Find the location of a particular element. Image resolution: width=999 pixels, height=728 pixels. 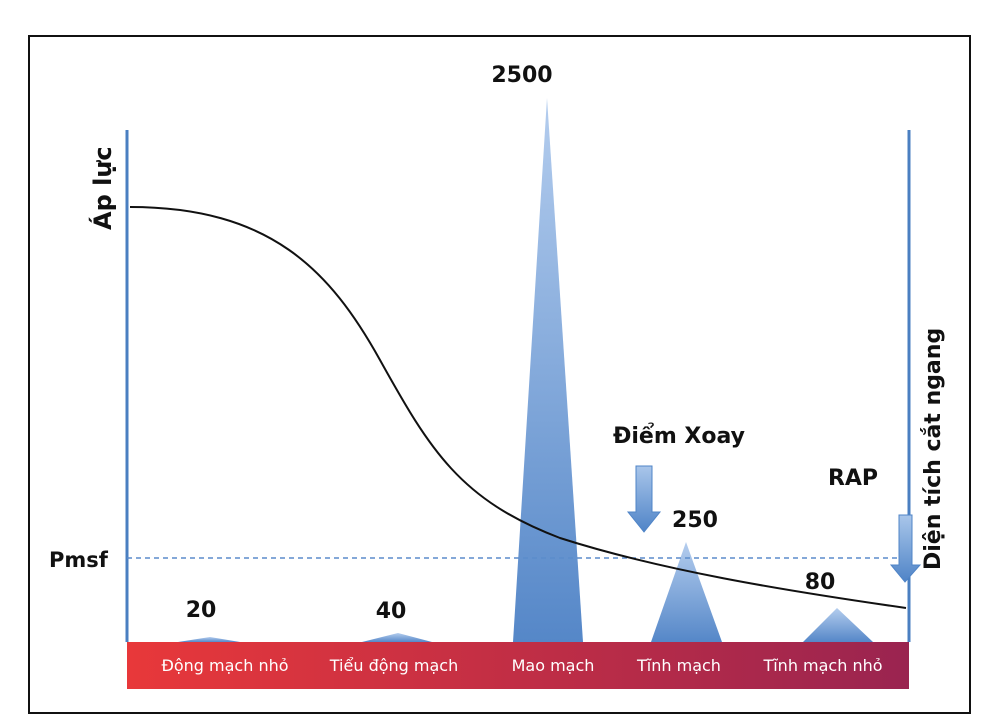

pressure-axis-title: Áp lực is located at coordinates (102, 188).